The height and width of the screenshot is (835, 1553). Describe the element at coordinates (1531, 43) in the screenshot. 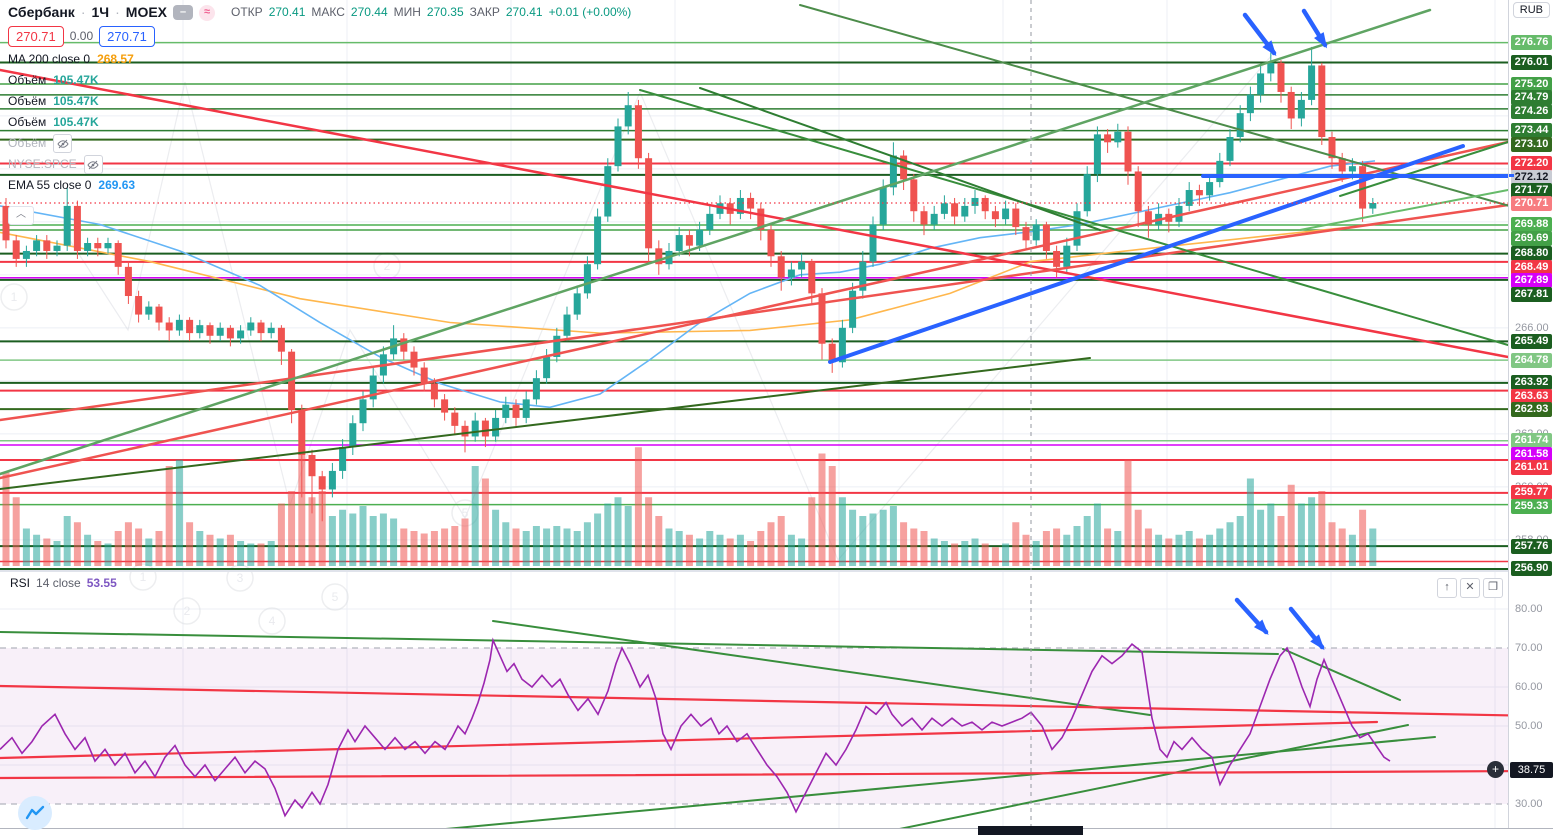

I see `price-level-label: 276.76` at that location.